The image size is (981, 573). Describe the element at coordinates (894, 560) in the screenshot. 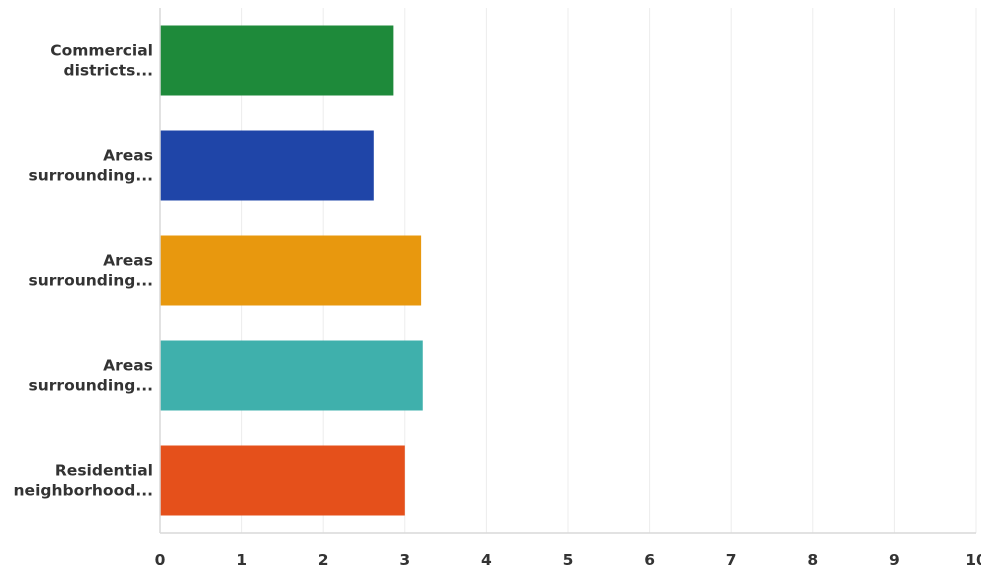

I see `x-tick-label: 9` at that location.